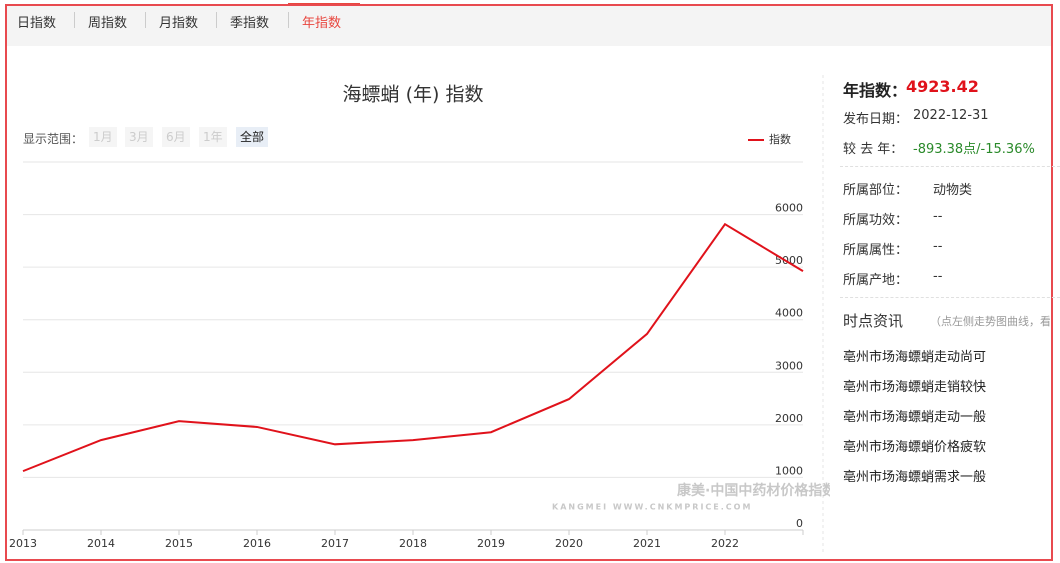 This screenshot has height=563, width=1060. I want to click on chart-title: 海螵蛸 (年) 指数, so click(413, 95).